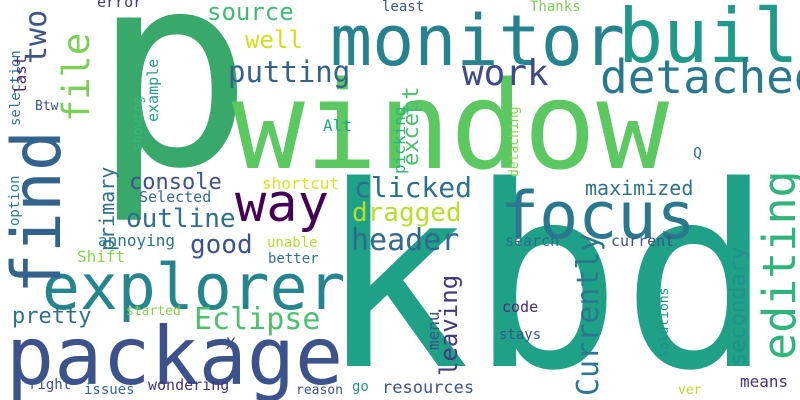 The image size is (800, 400). Describe the element at coordinates (293, 259) in the screenshot. I see `word-better: better` at that location.